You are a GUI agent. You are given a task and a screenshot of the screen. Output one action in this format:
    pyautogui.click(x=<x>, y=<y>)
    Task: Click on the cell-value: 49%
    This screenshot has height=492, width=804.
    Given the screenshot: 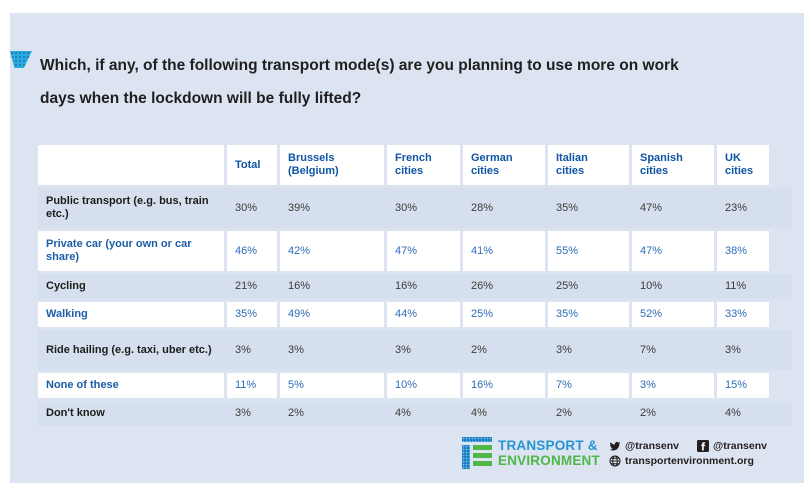 What is the action you would take?
    pyautogui.click(x=332, y=314)
    